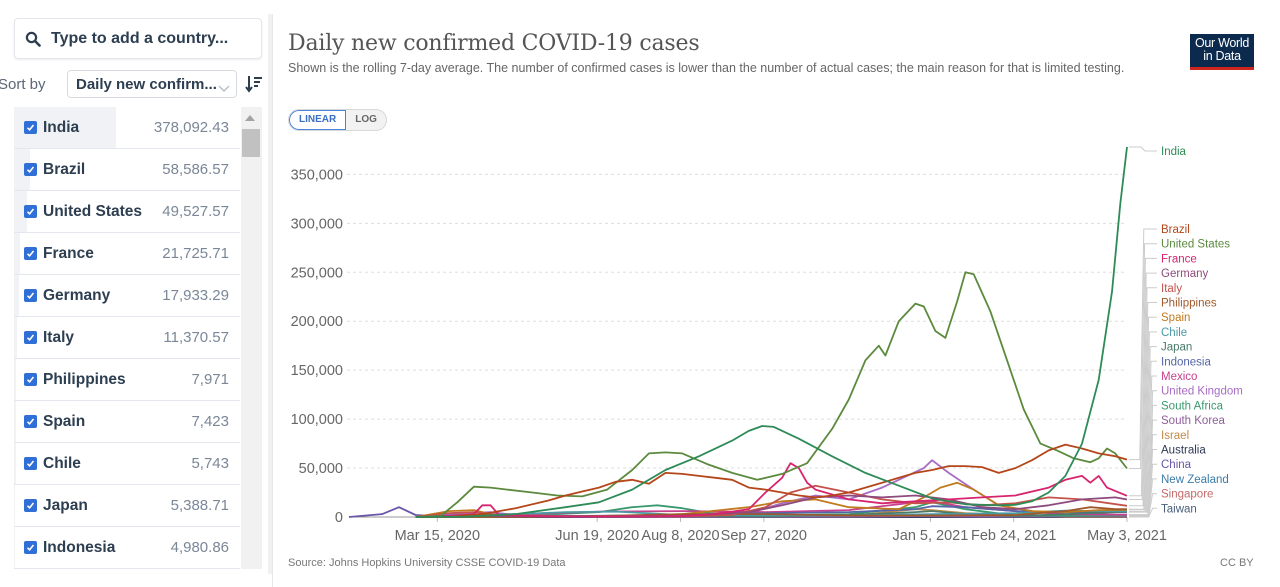 The width and height of the screenshot is (1280, 587). I want to click on x-tick-label: Sep 27, 2020, so click(764, 536).